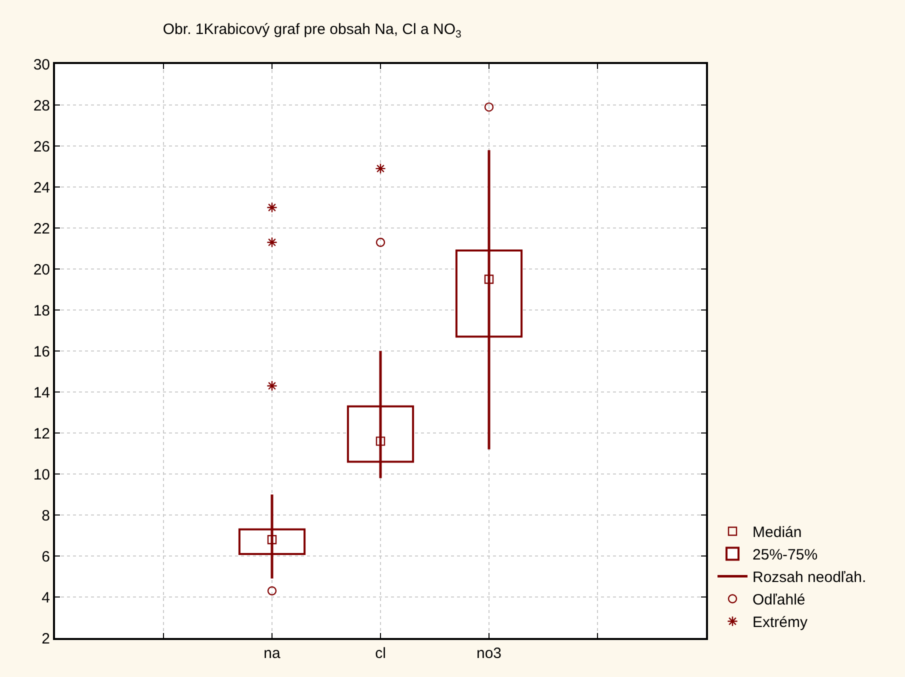 The image size is (905, 677). Describe the element at coordinates (46, 639) in the screenshot. I see `y-tick-label: 2` at that location.